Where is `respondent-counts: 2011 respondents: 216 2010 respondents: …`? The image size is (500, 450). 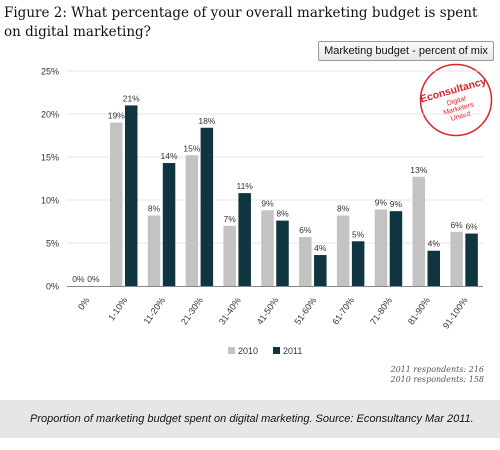
respondent-counts: 2011 respondents: 216 2010 respondents: … is located at coordinates (438, 375).